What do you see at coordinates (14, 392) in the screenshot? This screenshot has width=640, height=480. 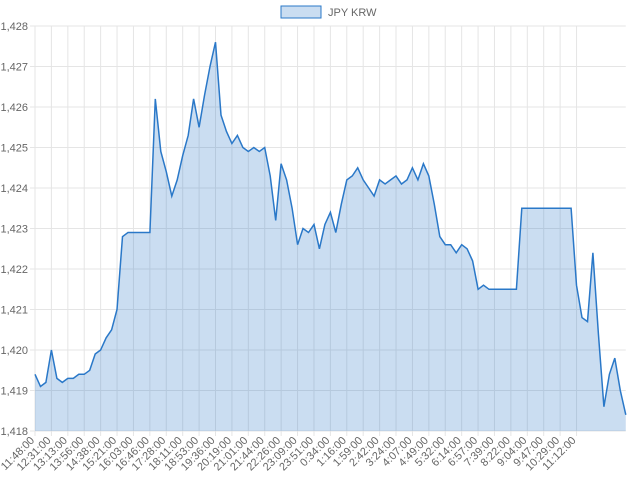 I see `y-tick-label: 1,419` at bounding box center [14, 392].